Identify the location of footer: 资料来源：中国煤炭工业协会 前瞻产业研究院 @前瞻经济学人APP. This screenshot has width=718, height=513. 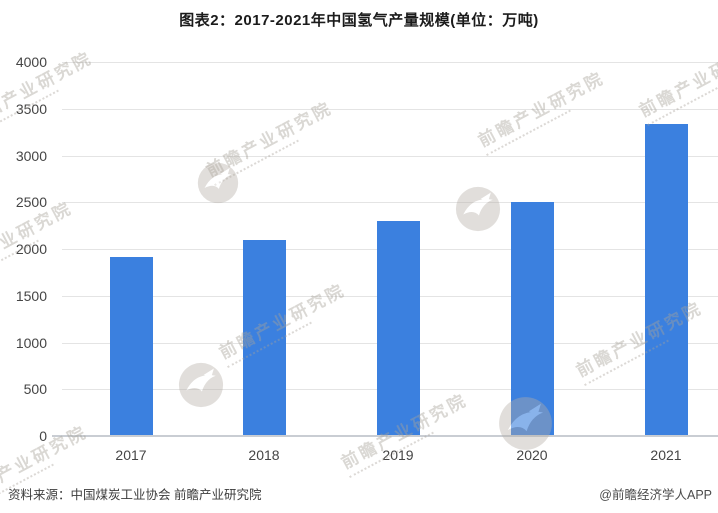
(360, 493).